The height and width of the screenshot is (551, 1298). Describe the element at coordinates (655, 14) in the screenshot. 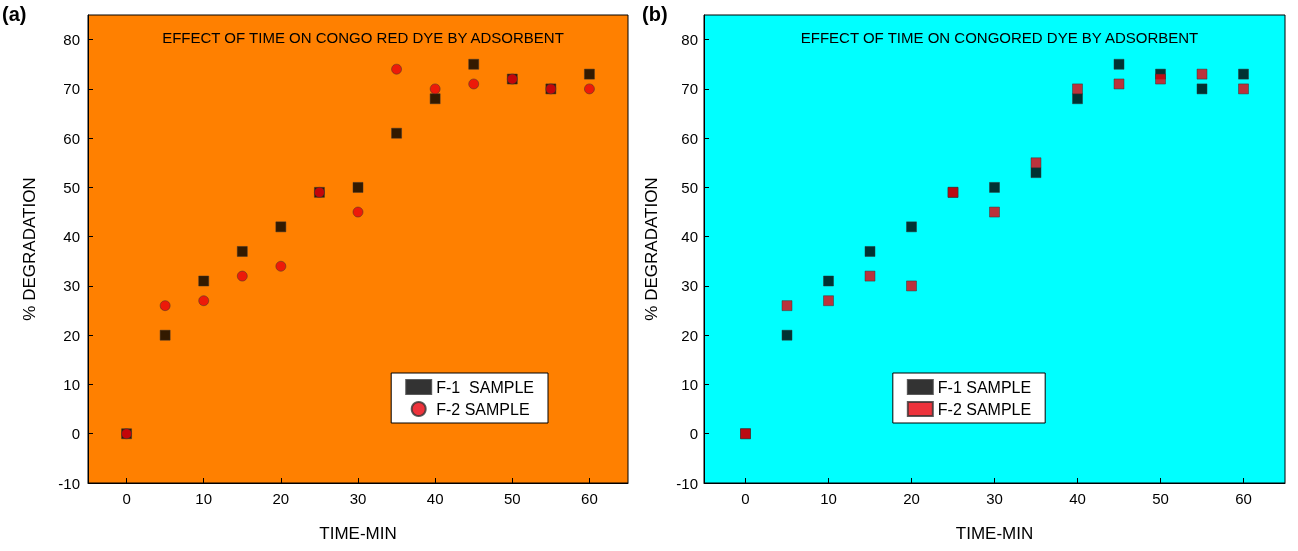

I see `text: (b)` at that location.